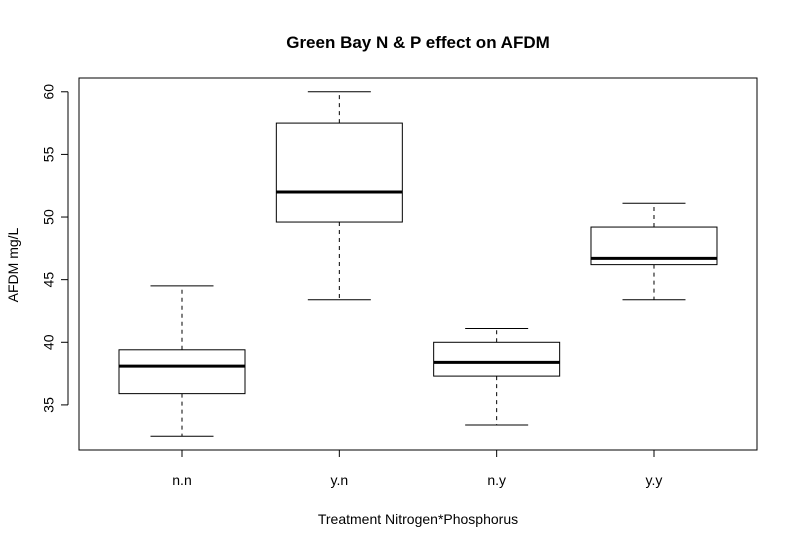  What do you see at coordinates (13, 264) in the screenshot?
I see `y-axis-label: AFDM mg/L` at bounding box center [13, 264].